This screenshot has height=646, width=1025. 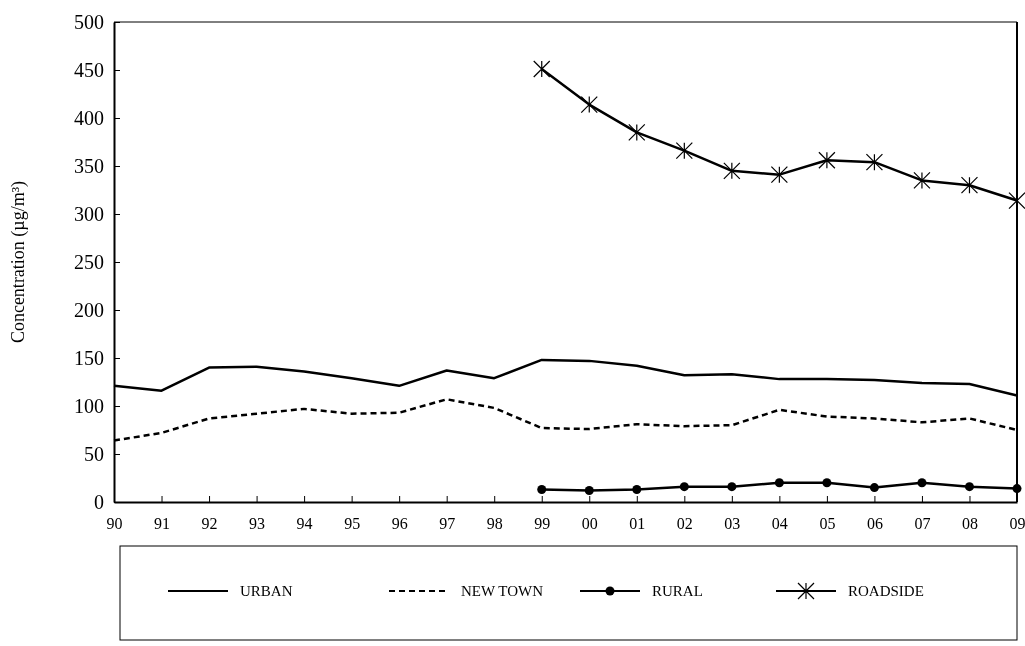 I want to click on legend-label: ROADSIDE, so click(x=886, y=591).